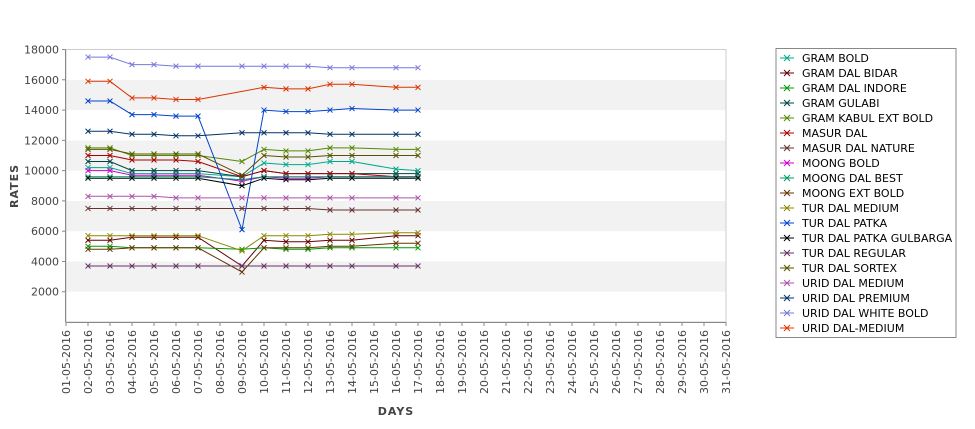 The width and height of the screenshot is (975, 429). I want to click on legend-label: URID DAL WHITE BOLD, so click(865, 313).